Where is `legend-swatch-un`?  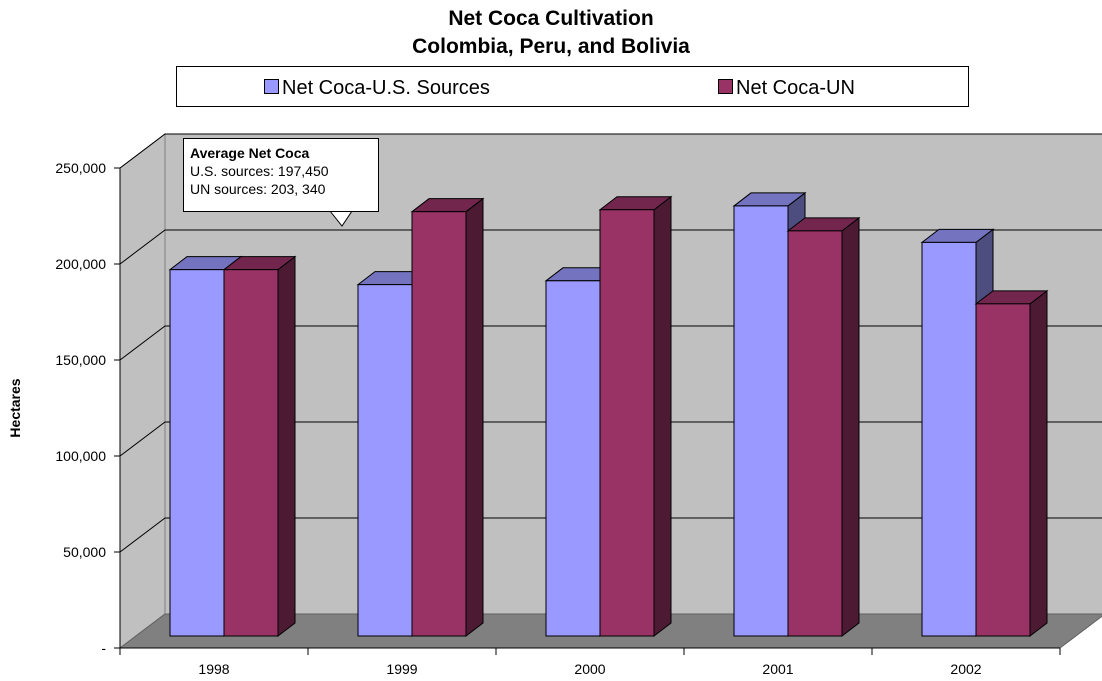
legend-swatch-un is located at coordinates (725, 86).